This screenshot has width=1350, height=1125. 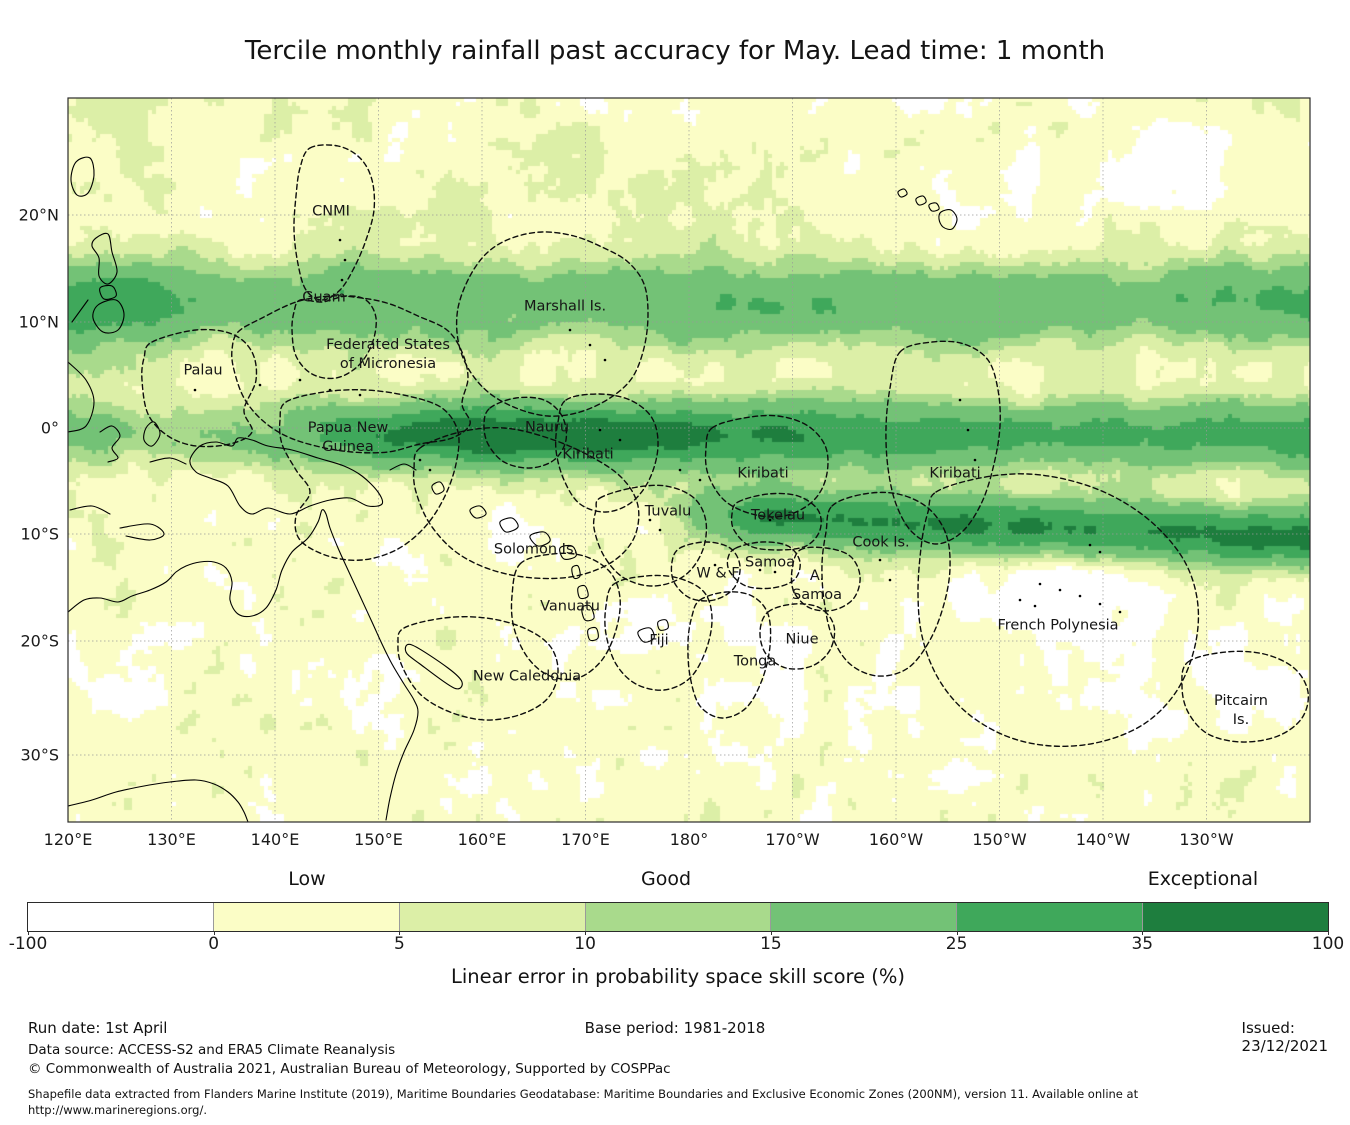 I want to click on x-tick-label: 130°W, so click(x=1206, y=839).